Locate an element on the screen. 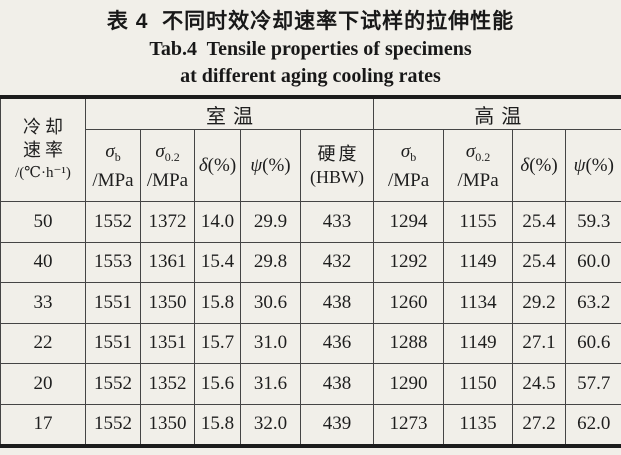 This screenshot has height=455, width=621. table-row: 50 1552 1372 14.0 29.9 433 1294 1155 25.4 59.3 is located at coordinates (310, 222).